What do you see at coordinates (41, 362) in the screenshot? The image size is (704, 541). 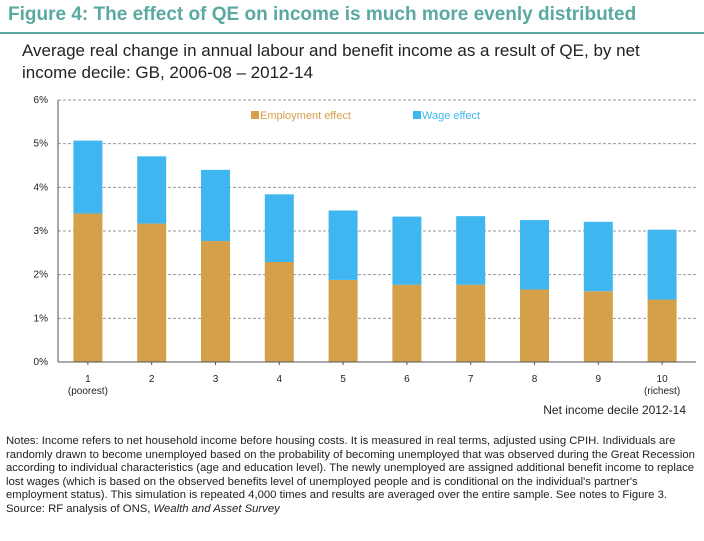 I see `y-tick-label: 0%` at bounding box center [41, 362].